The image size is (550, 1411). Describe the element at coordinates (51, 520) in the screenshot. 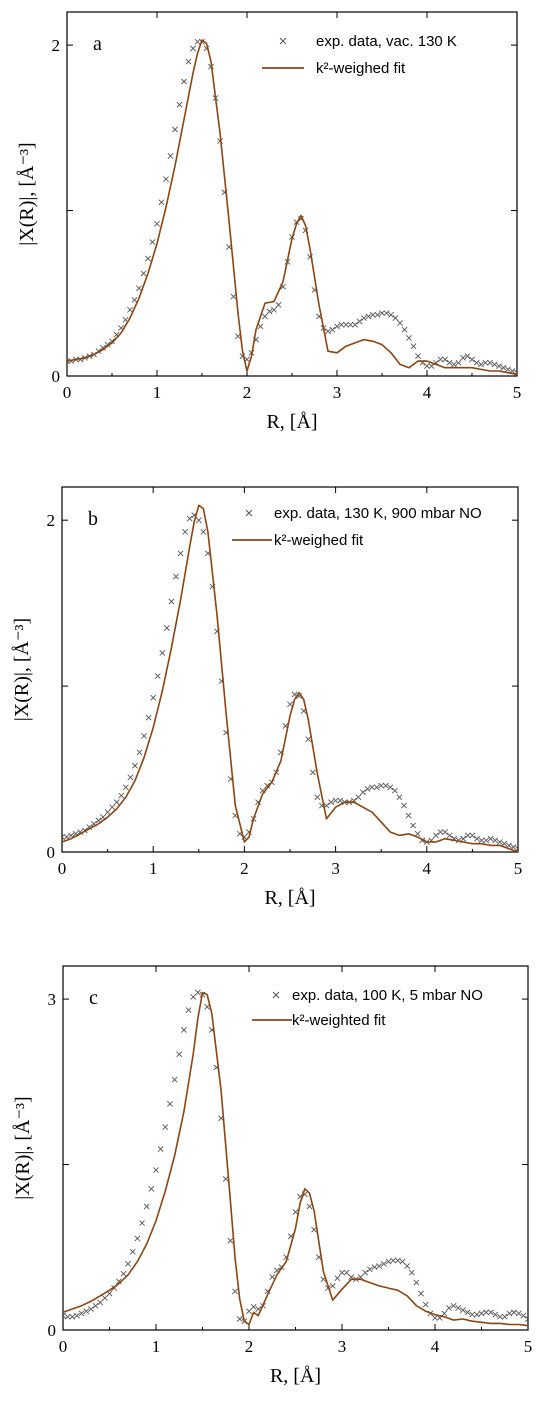

I see `y-tick-label: 2` at that location.